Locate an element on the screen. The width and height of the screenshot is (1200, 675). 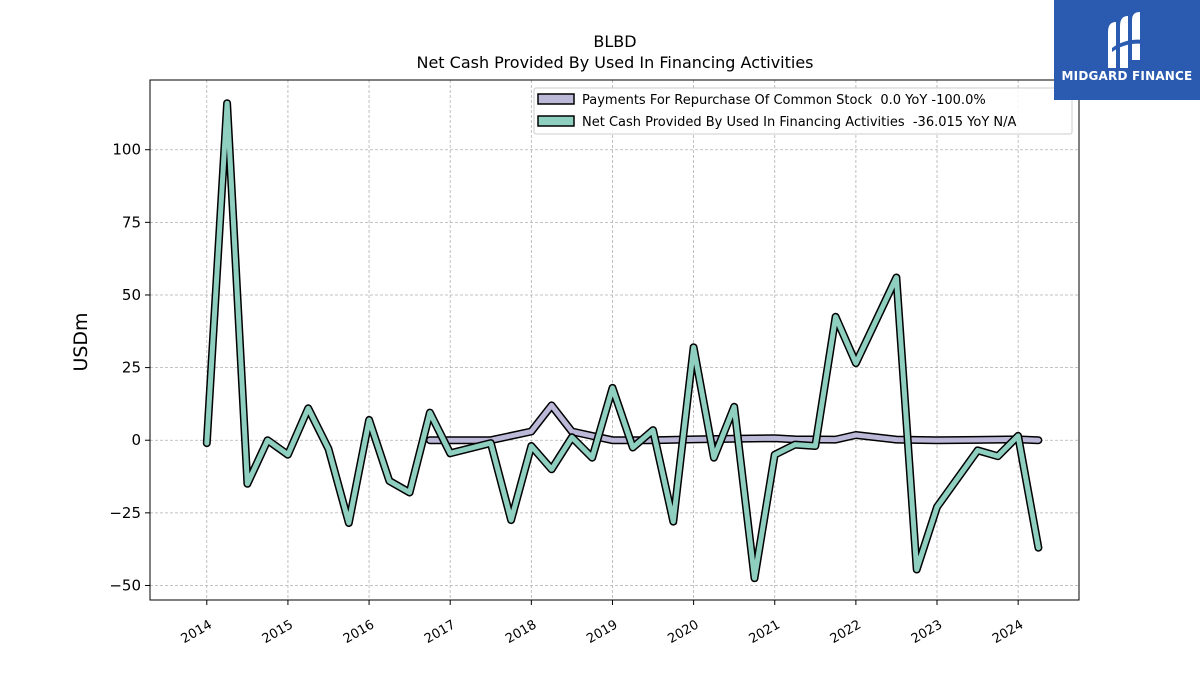
y-axis: −50 −25 0 25 50 75 100 is located at coordinates (129, 367).